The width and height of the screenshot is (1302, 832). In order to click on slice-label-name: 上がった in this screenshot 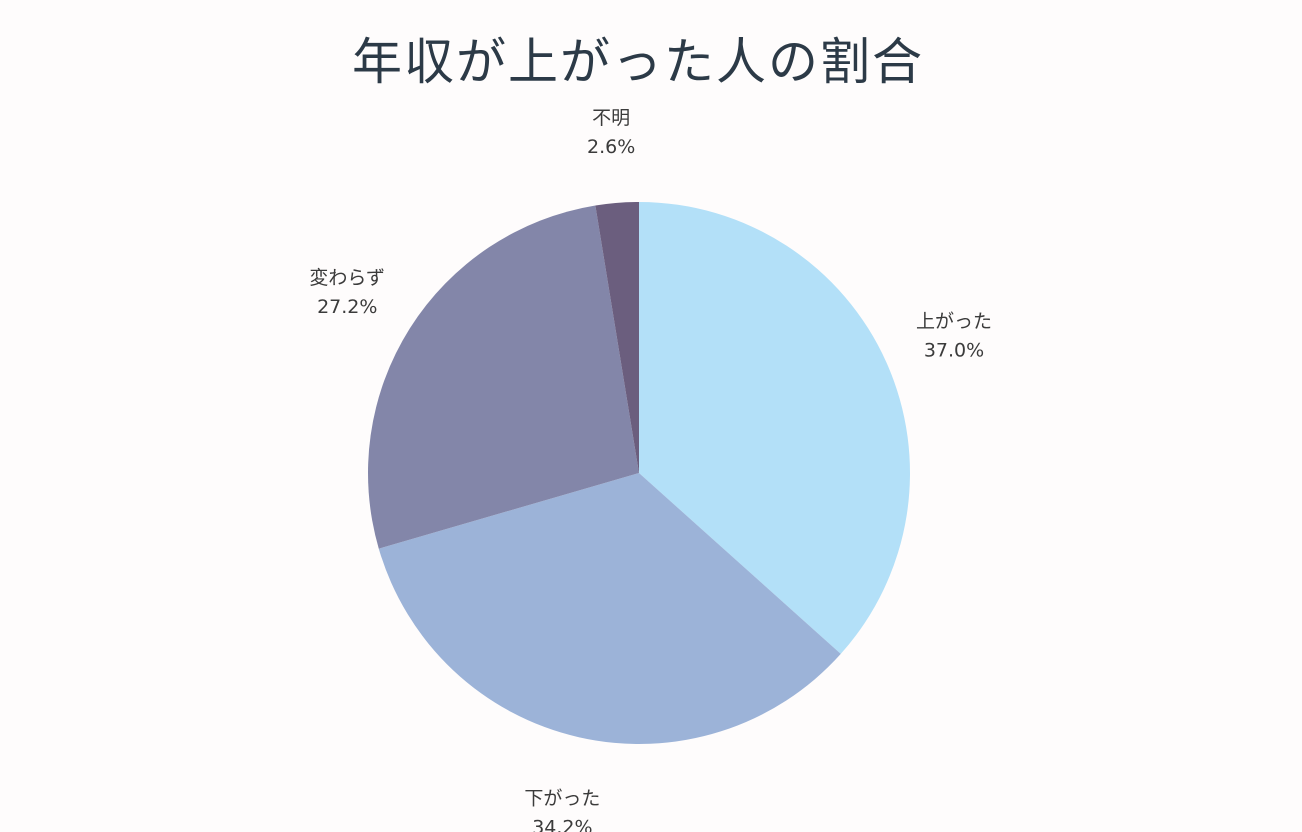, I will do `click(954, 321)`.